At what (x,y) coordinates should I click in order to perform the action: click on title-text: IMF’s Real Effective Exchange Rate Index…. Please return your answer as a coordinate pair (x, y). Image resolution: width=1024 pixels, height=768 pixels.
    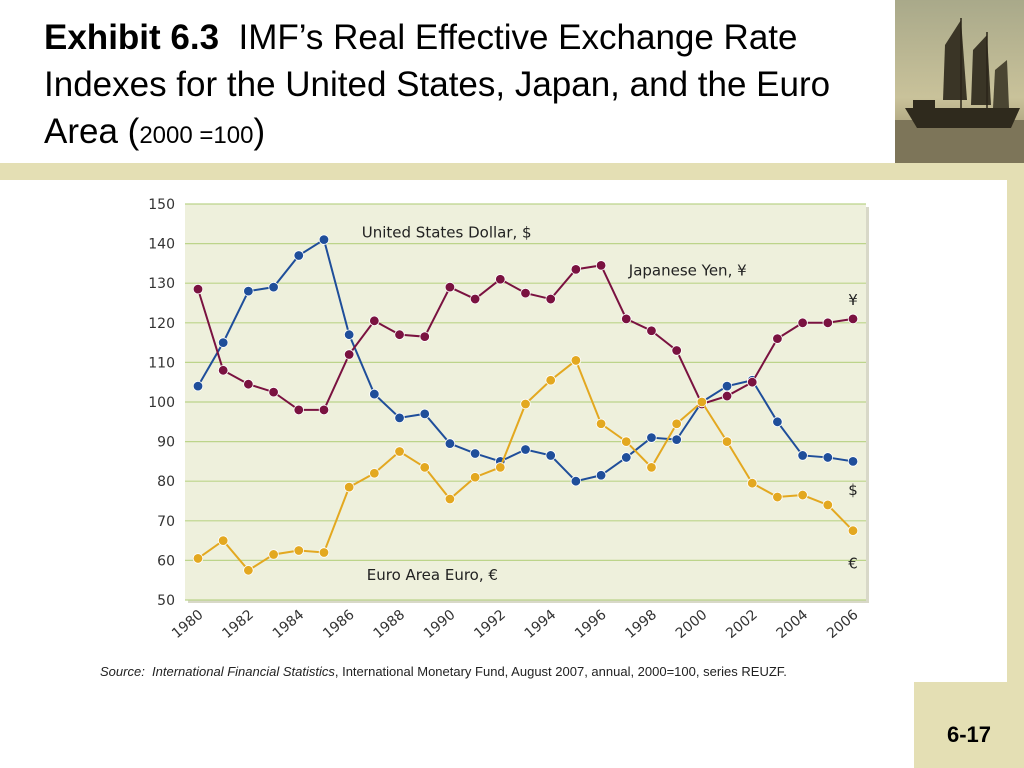
    Looking at the image, I should click on (437, 84).